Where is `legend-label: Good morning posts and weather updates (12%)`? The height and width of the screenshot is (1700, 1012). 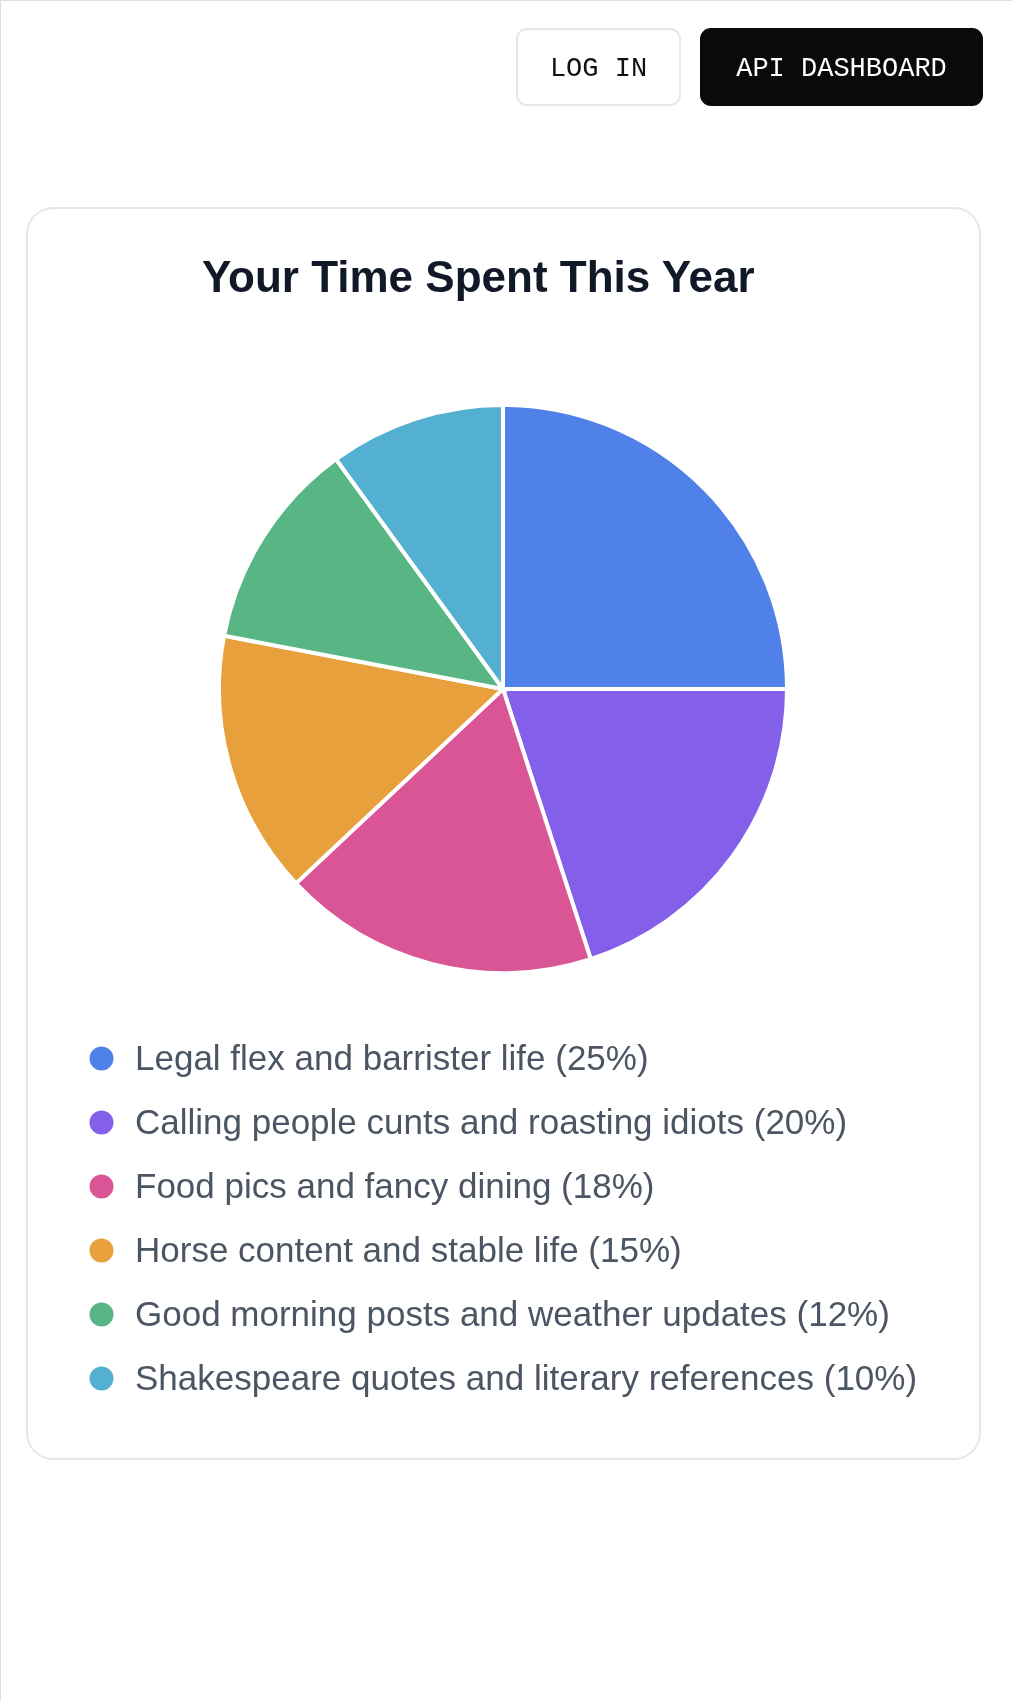 legend-label: Good morning posts and weather updates (12%) is located at coordinates (512, 1313).